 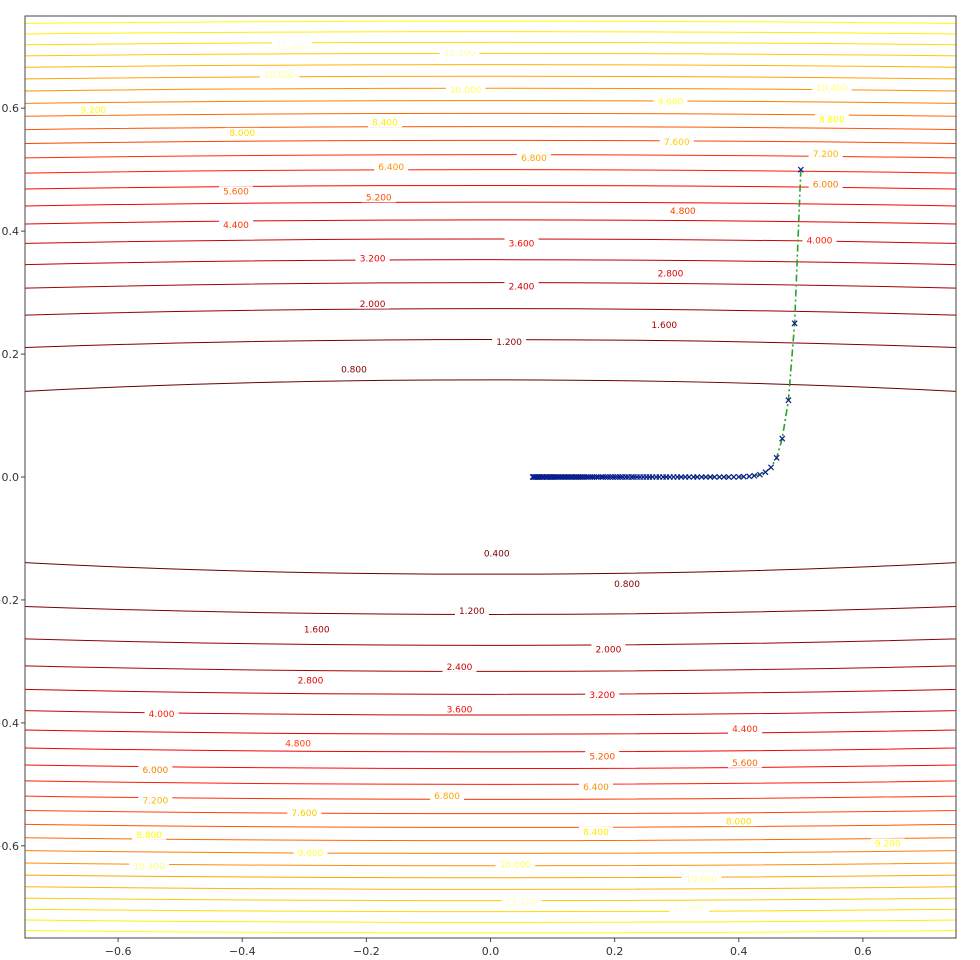 What do you see at coordinates (366, 951) in the screenshot?
I see `x-tick-label: −0.2` at bounding box center [366, 951].